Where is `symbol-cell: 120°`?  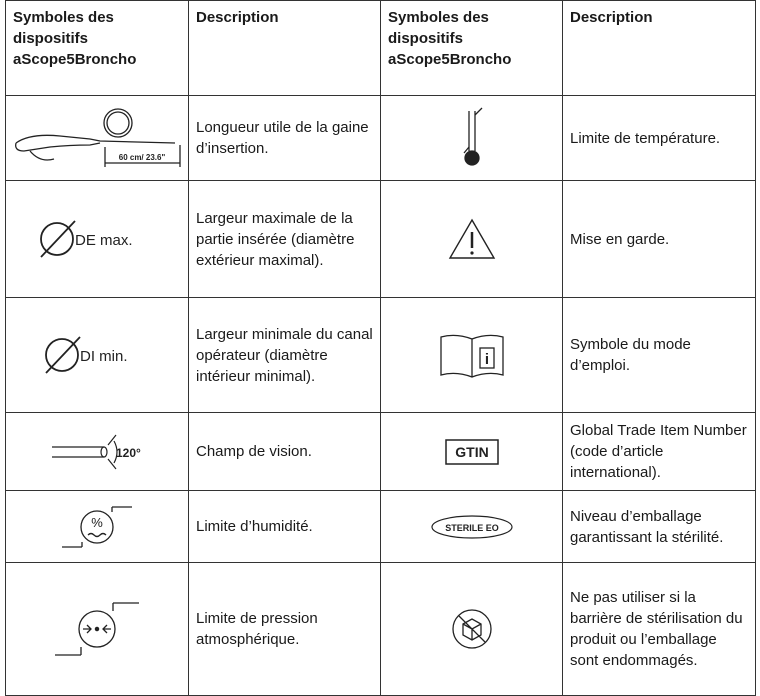 symbol-cell: 120° is located at coordinates (97, 451).